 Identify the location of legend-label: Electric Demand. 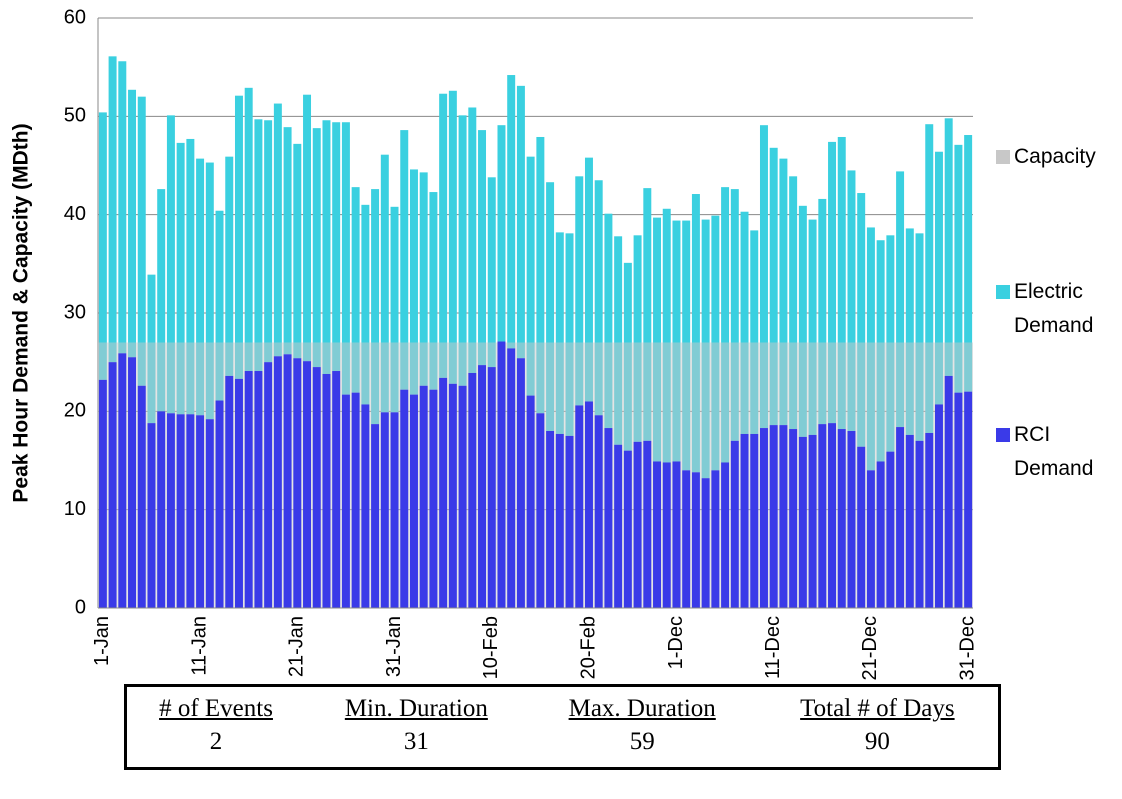
(1054, 308).